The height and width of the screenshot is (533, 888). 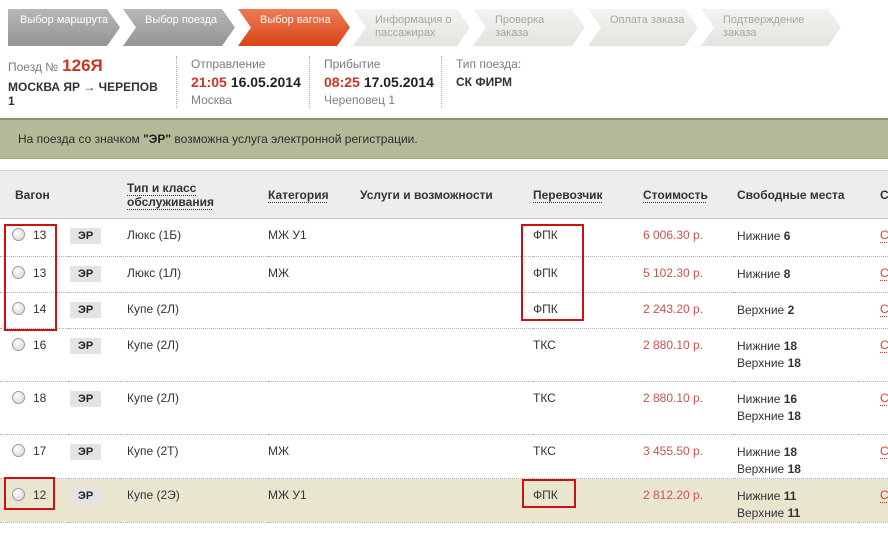 I want to click on seats-line: Нижние 16, so click(x=767, y=399).